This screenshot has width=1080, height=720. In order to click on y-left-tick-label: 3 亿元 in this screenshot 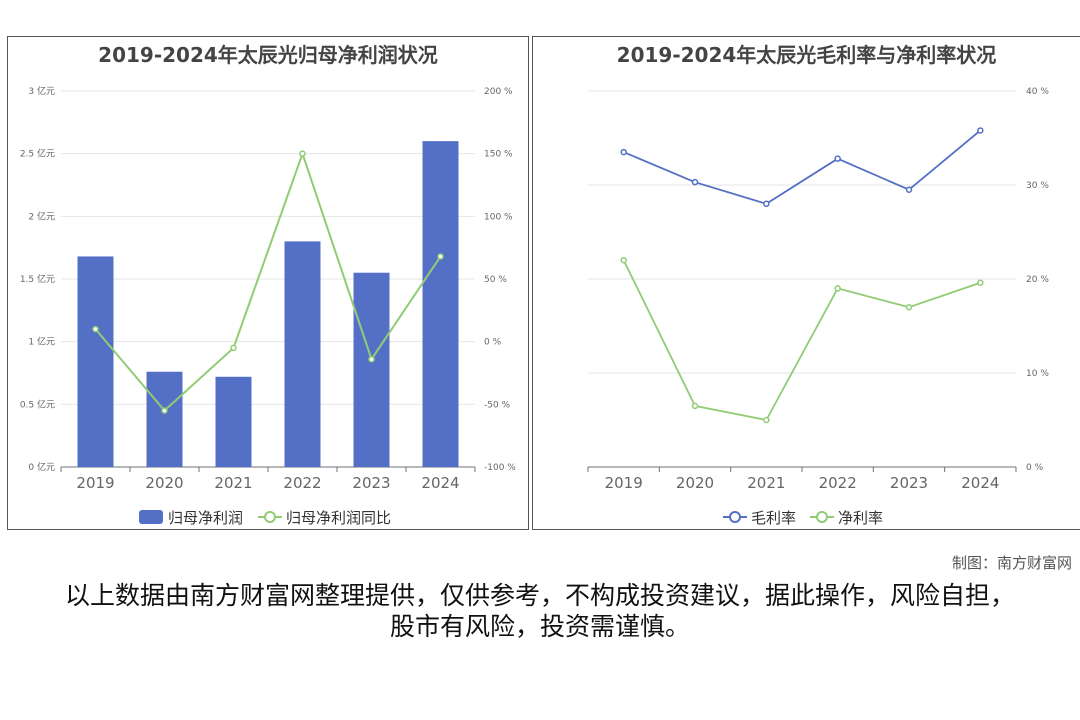, I will do `click(41, 91)`.